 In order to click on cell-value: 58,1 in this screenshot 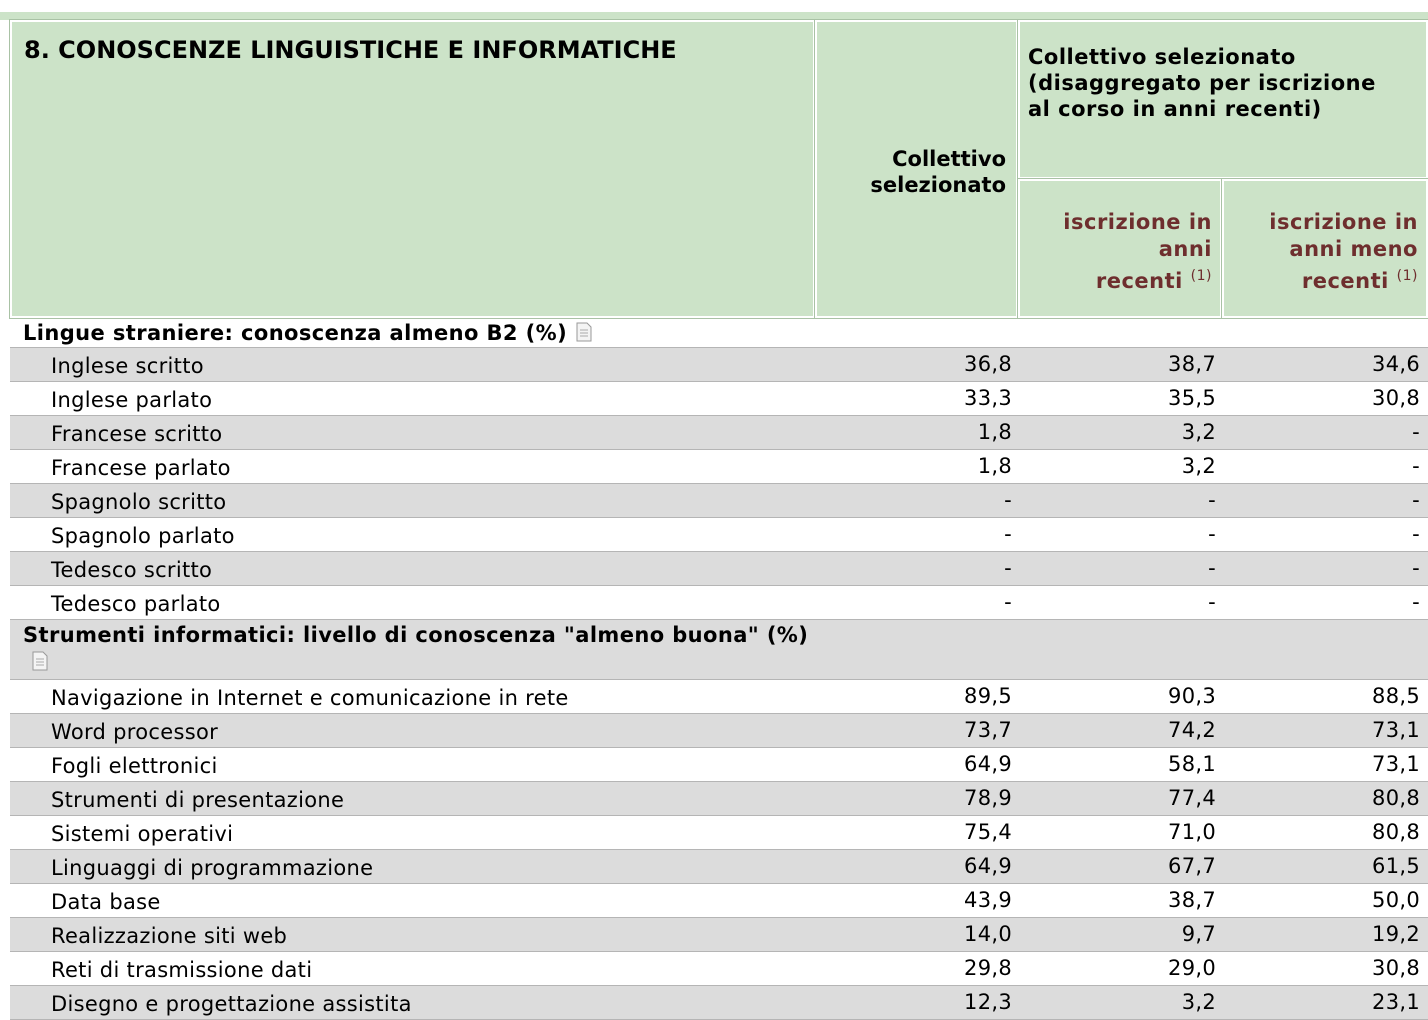, I will do `click(1192, 764)`.